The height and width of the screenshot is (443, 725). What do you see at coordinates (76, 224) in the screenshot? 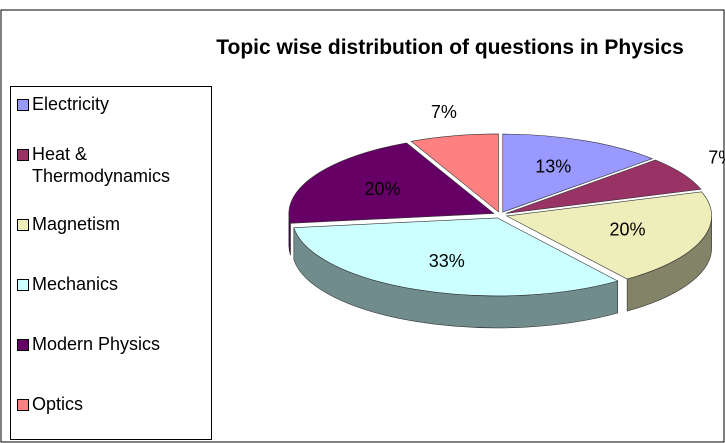
I see `legend-label: Magnetism` at bounding box center [76, 224].